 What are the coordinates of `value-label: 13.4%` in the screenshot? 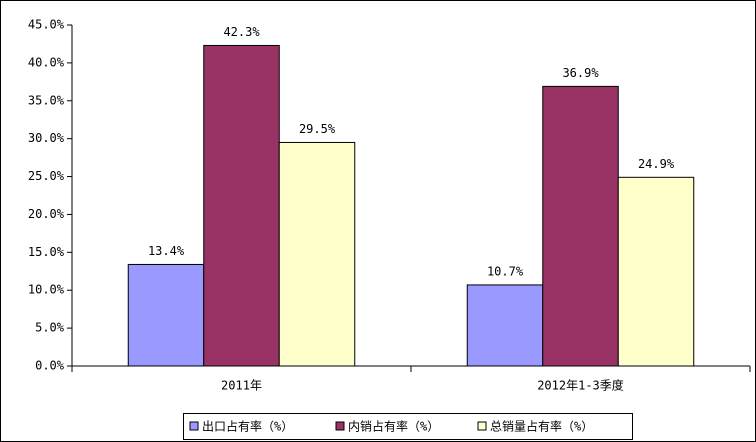 It's located at (166, 251).